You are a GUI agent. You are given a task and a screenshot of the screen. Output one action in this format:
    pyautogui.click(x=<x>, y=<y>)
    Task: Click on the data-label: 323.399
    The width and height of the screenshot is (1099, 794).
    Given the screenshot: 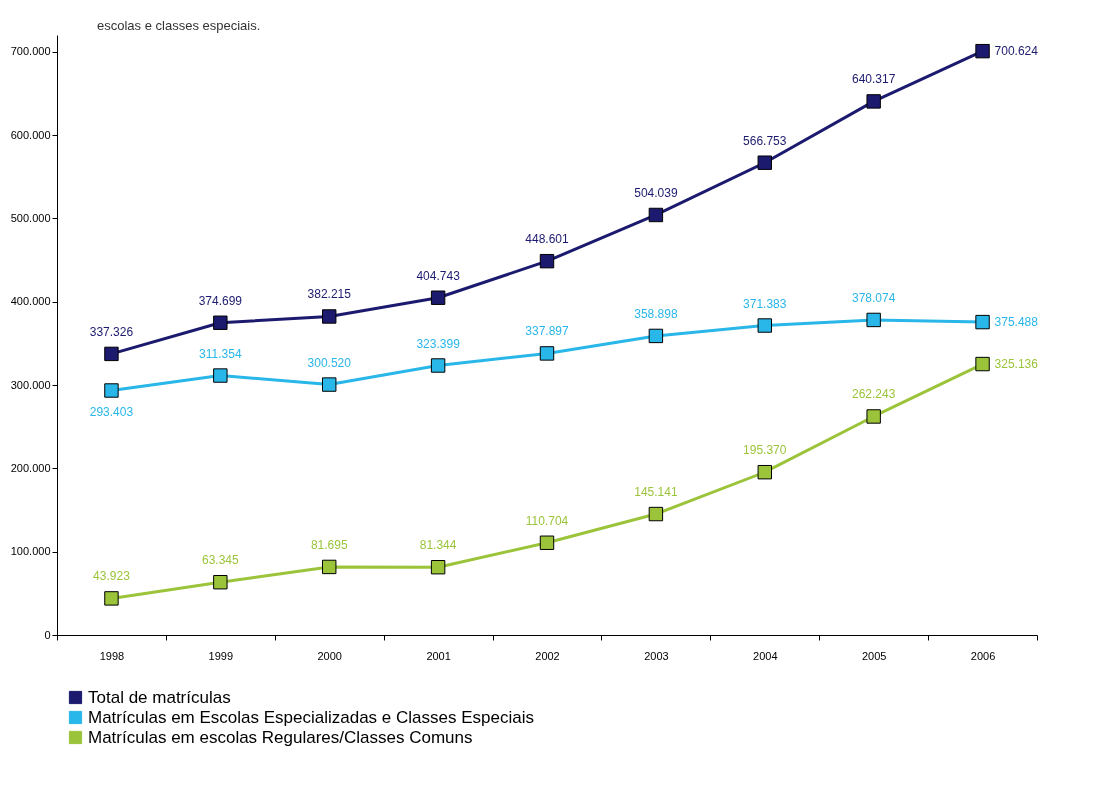 What is the action you would take?
    pyautogui.click(x=438, y=343)
    